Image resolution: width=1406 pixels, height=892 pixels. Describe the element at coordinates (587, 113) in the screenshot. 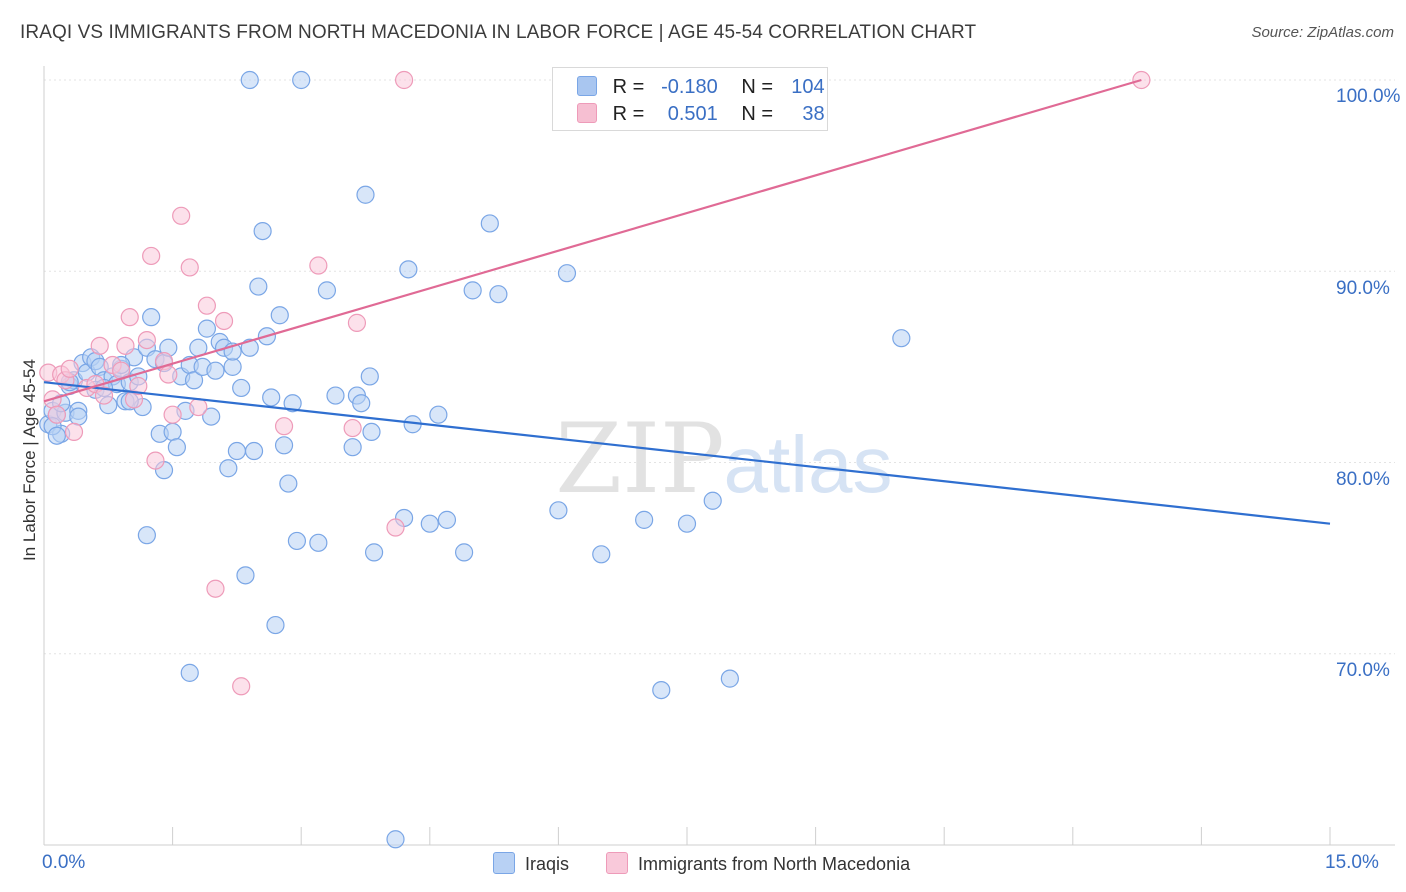

I see `macedonia-swatch` at that location.